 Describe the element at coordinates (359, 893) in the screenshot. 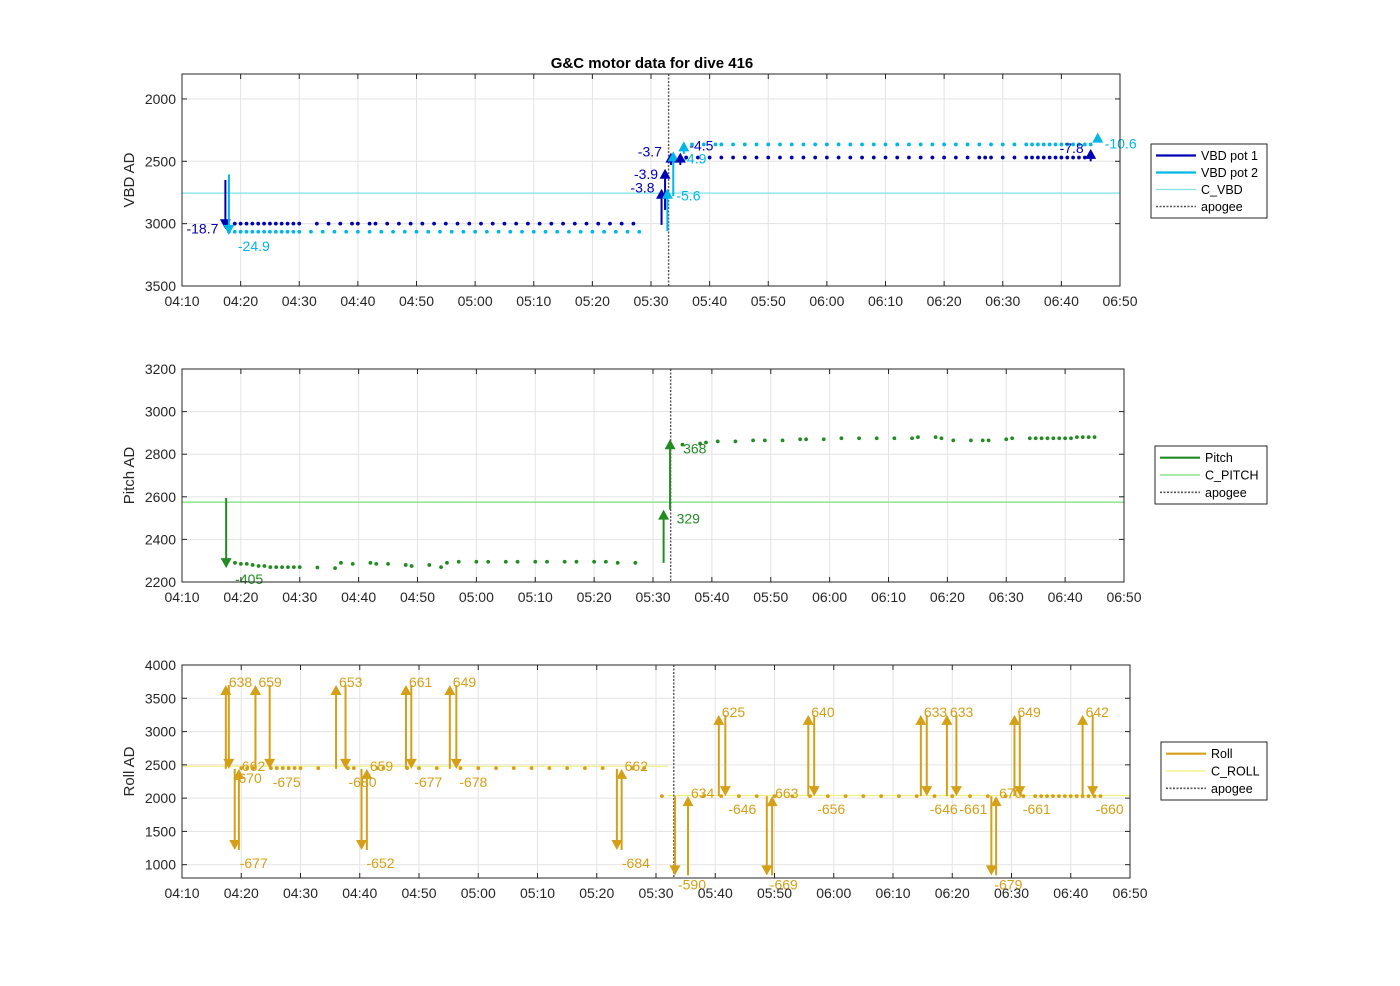

I see `x-tick-label: 04:40` at that location.